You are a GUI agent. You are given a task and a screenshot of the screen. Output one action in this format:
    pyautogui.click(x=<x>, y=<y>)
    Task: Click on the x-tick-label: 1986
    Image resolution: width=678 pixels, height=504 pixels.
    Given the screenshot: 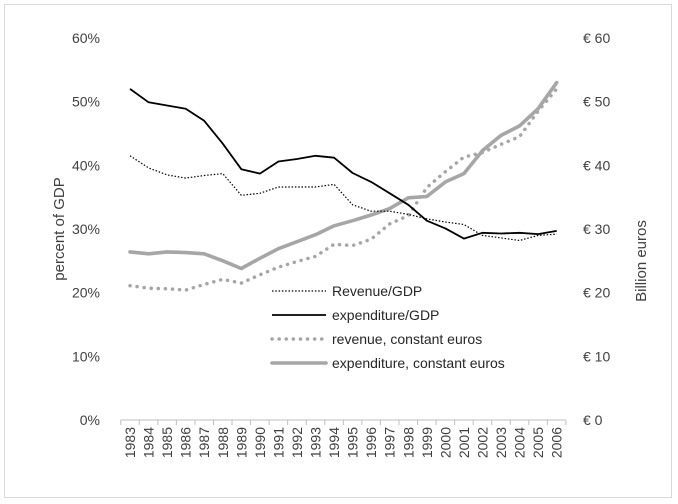 What is the action you would take?
    pyautogui.click(x=186, y=442)
    